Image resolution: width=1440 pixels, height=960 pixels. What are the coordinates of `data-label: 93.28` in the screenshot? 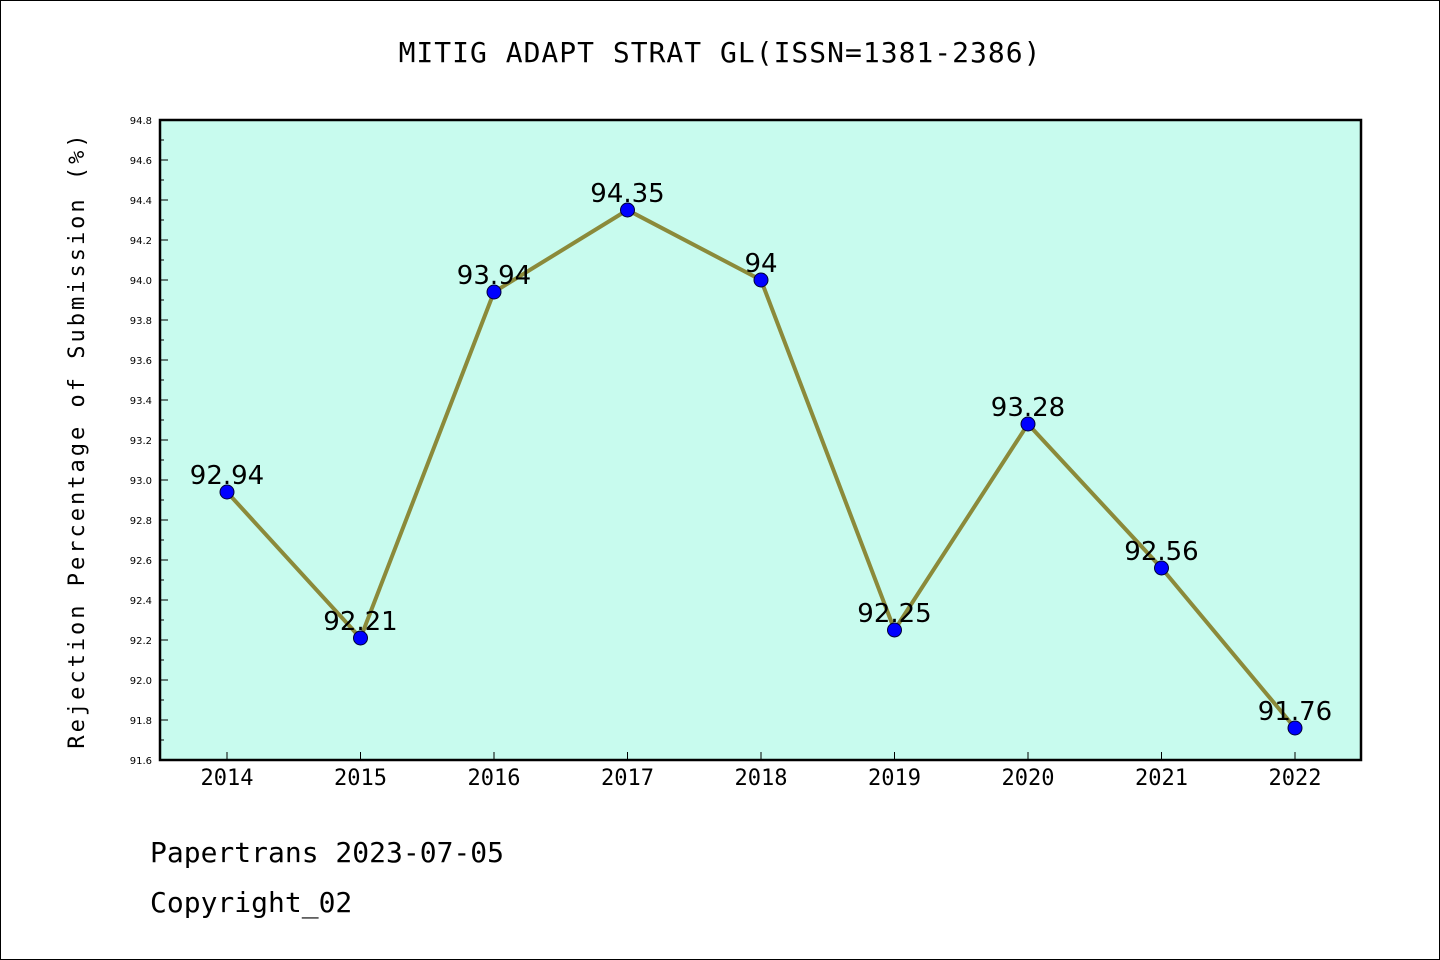 It's located at (1028, 408).